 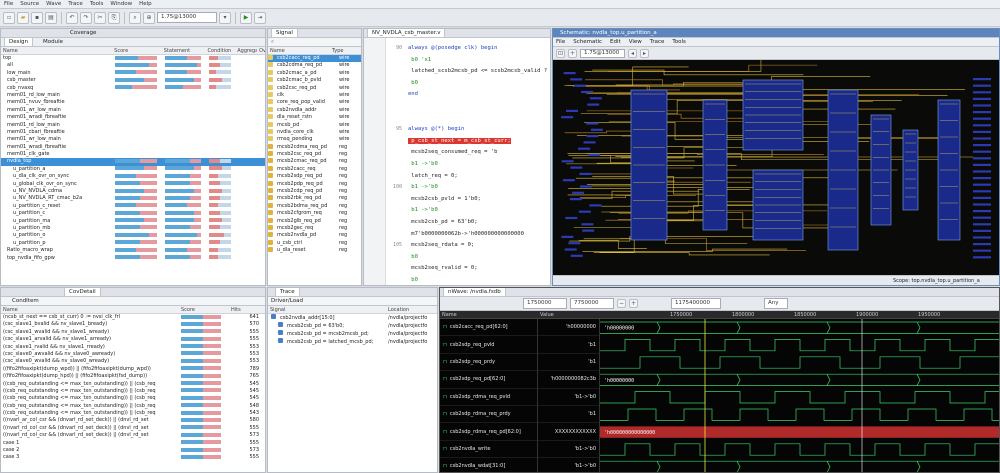 What do you see at coordinates (469, 177) in the screenshot?
I see `source-line: latch_req = 0;` at bounding box center [469, 177].